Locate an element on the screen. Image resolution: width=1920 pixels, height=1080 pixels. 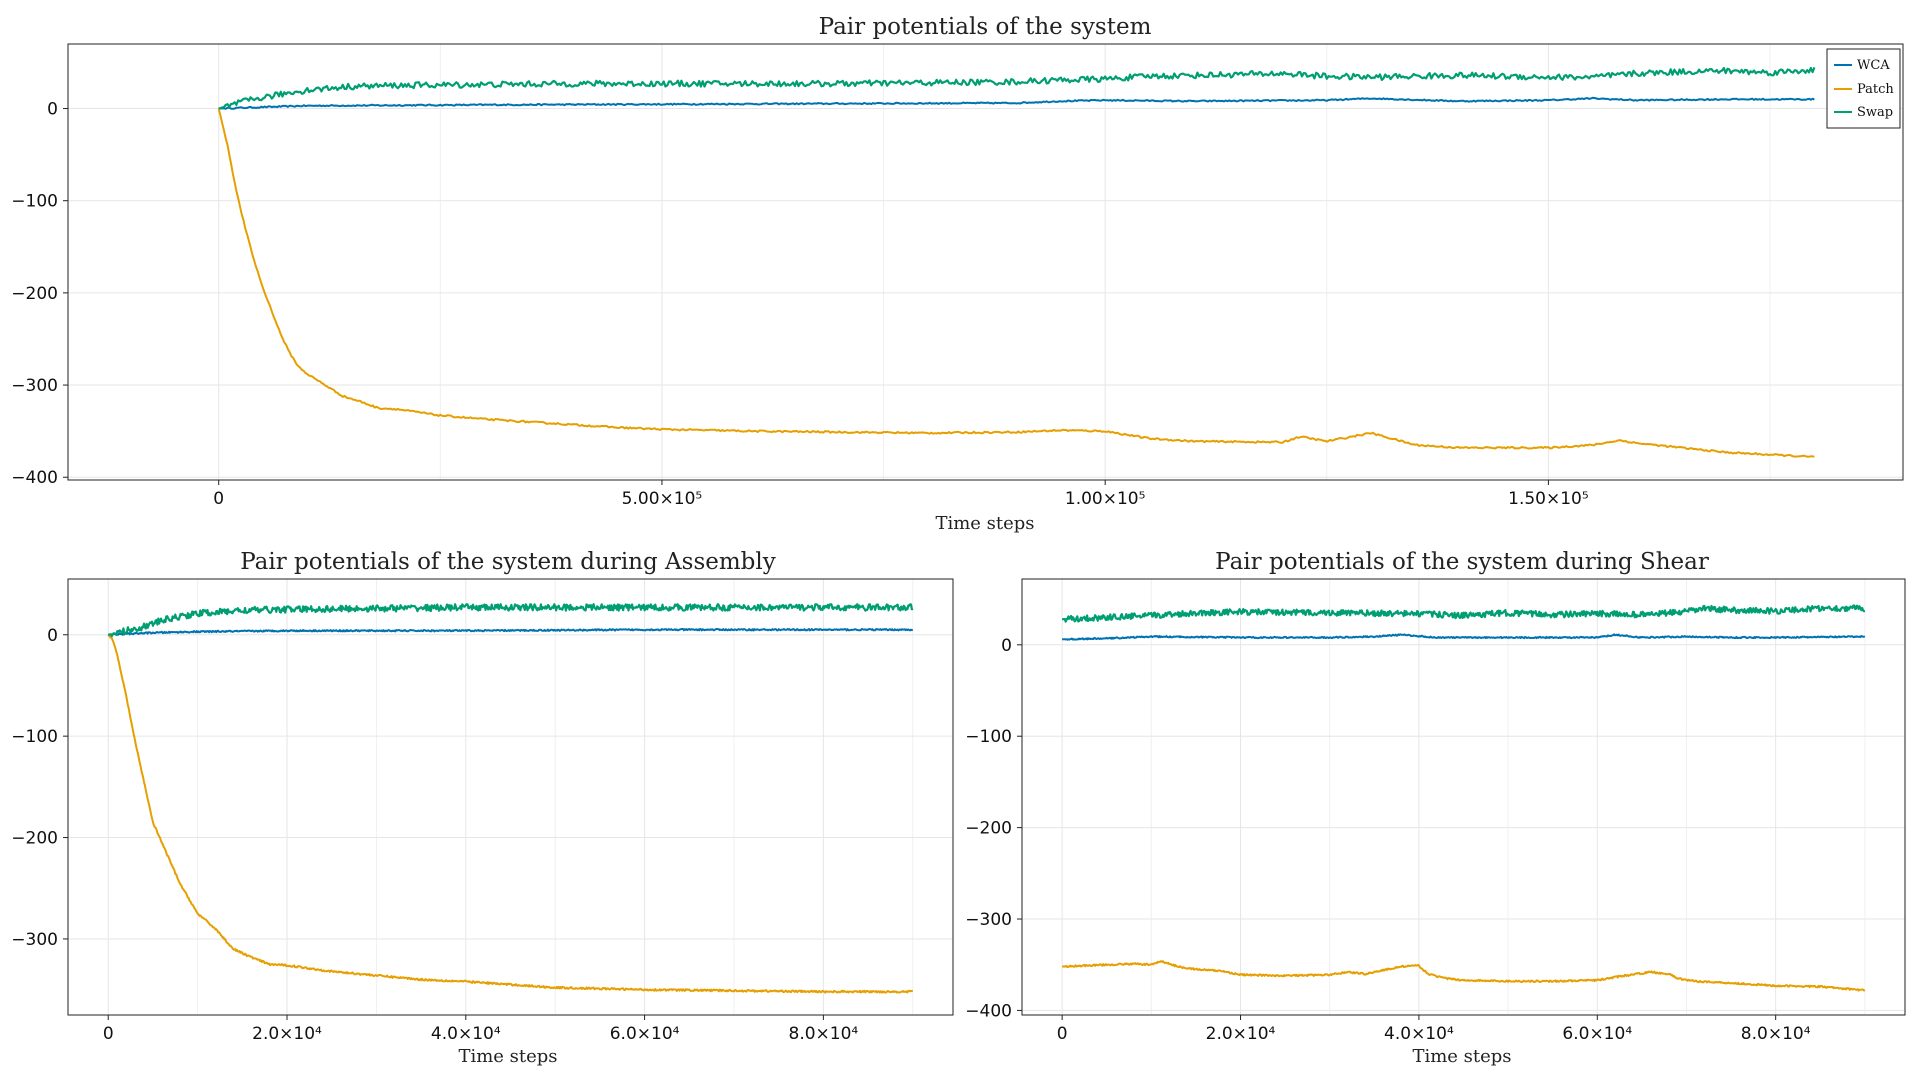
chart-title: Pair potentials of the system is located at coordinates (985, 27).